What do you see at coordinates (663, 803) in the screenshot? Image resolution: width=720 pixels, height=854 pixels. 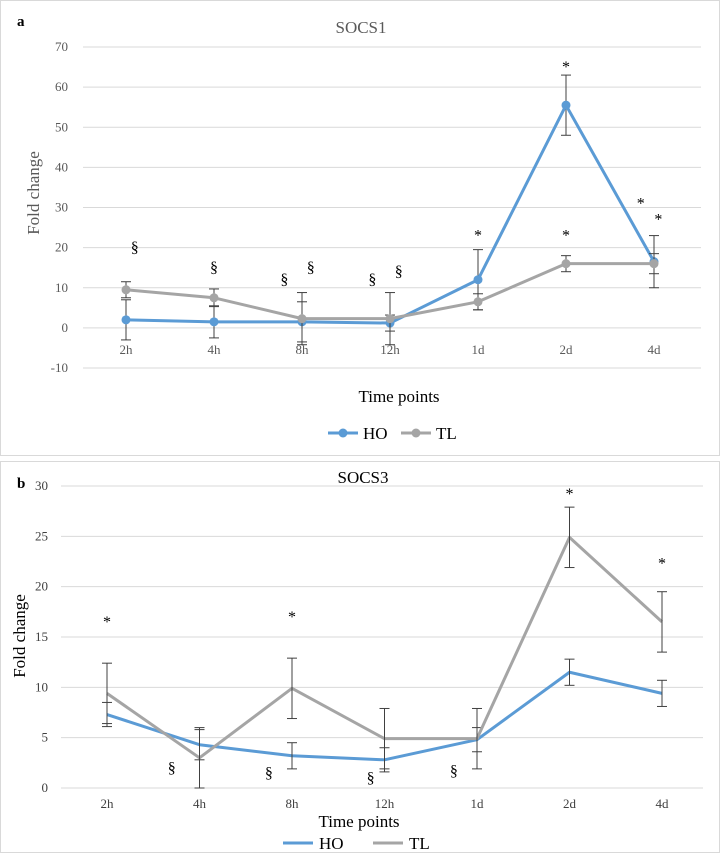 I see `x-tick-label-b: 4d` at bounding box center [663, 803].